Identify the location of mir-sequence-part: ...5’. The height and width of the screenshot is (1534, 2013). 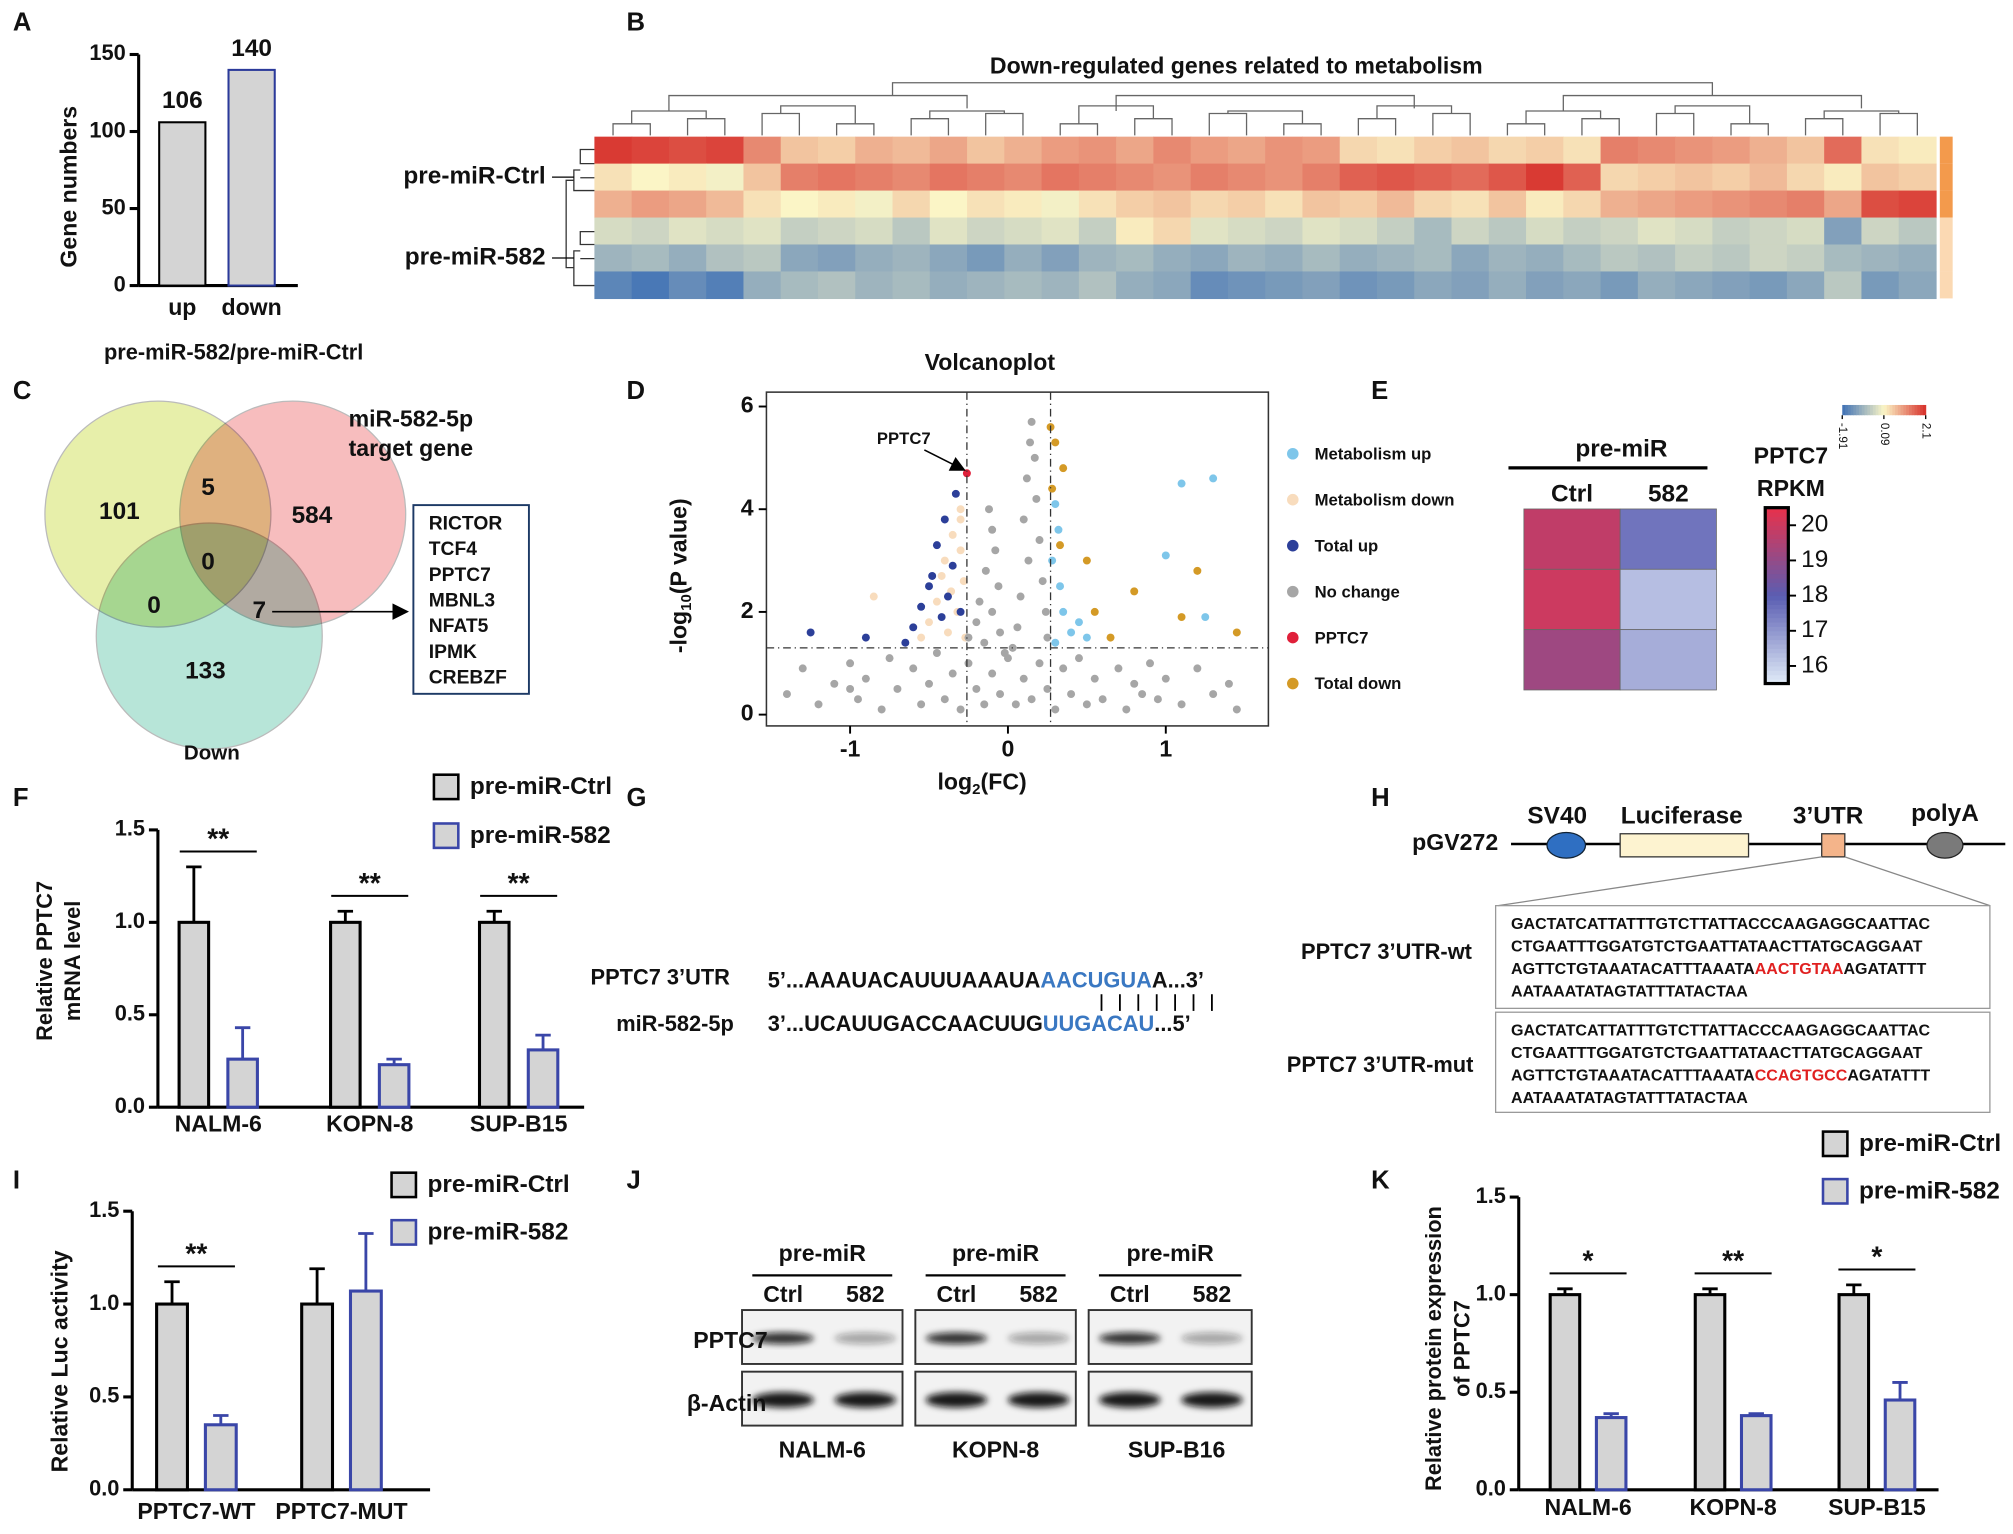
(1172, 1023).